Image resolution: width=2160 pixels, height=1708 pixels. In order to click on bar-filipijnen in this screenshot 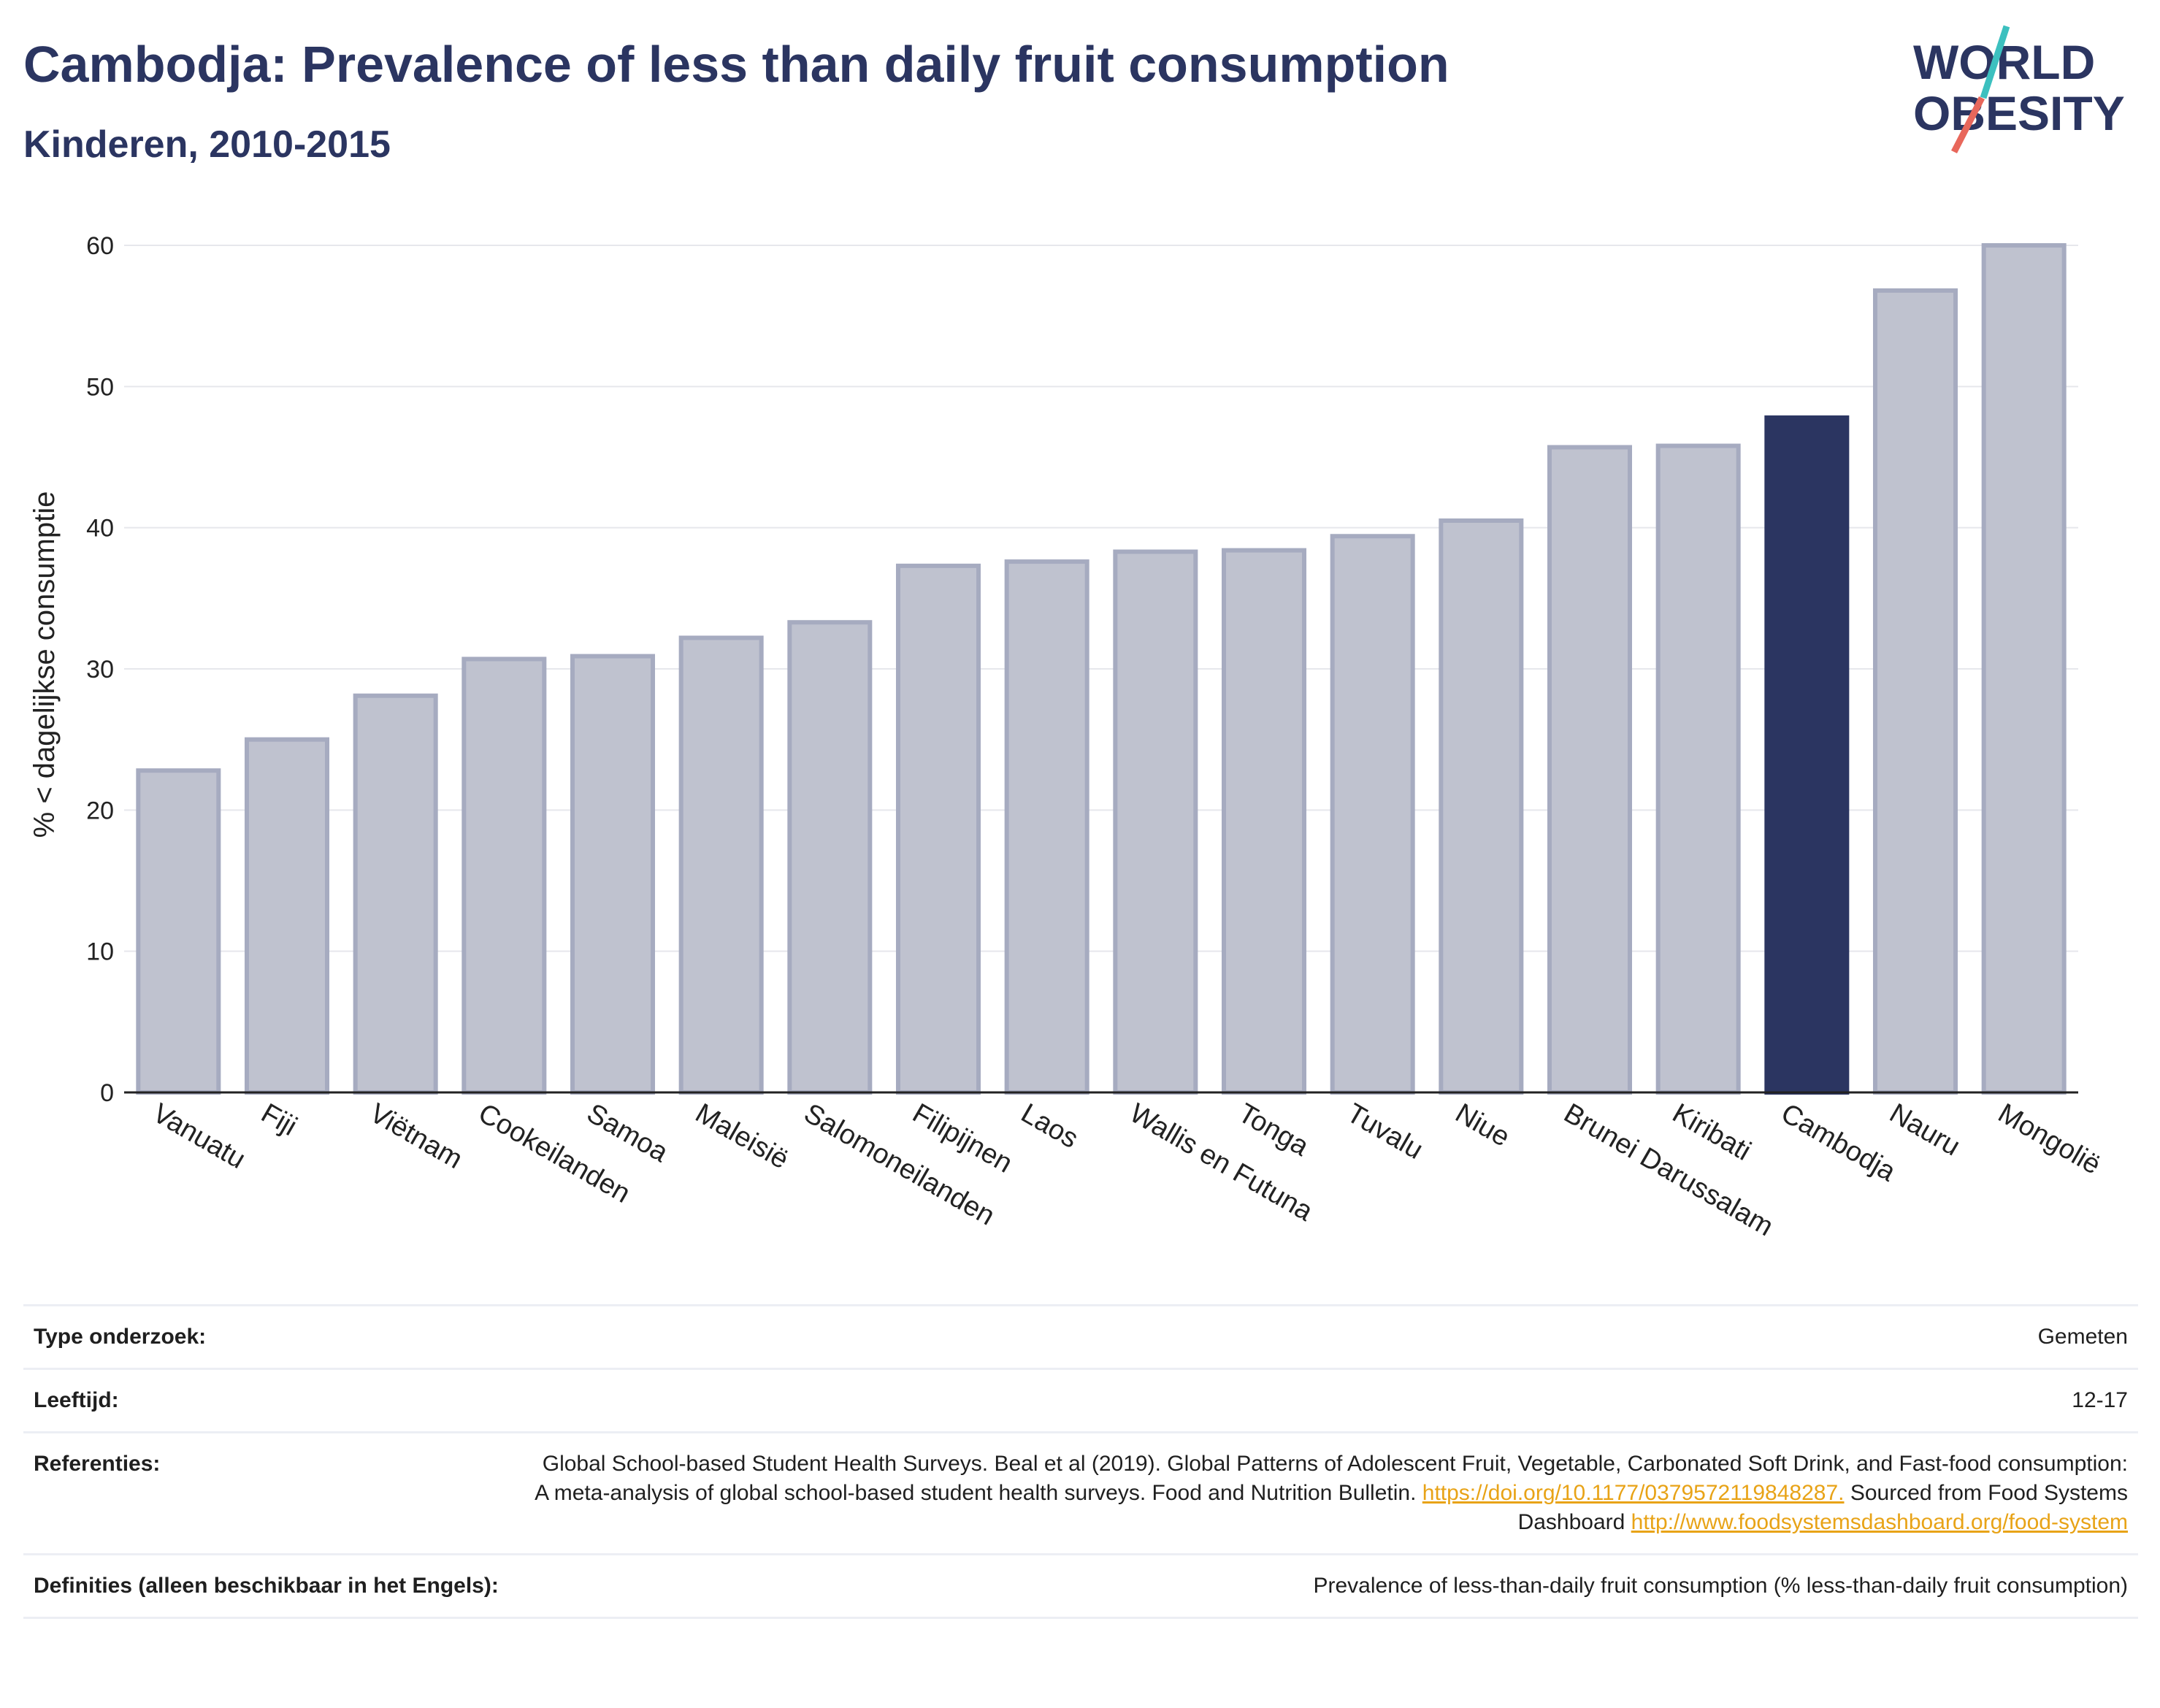, I will do `click(938, 829)`.